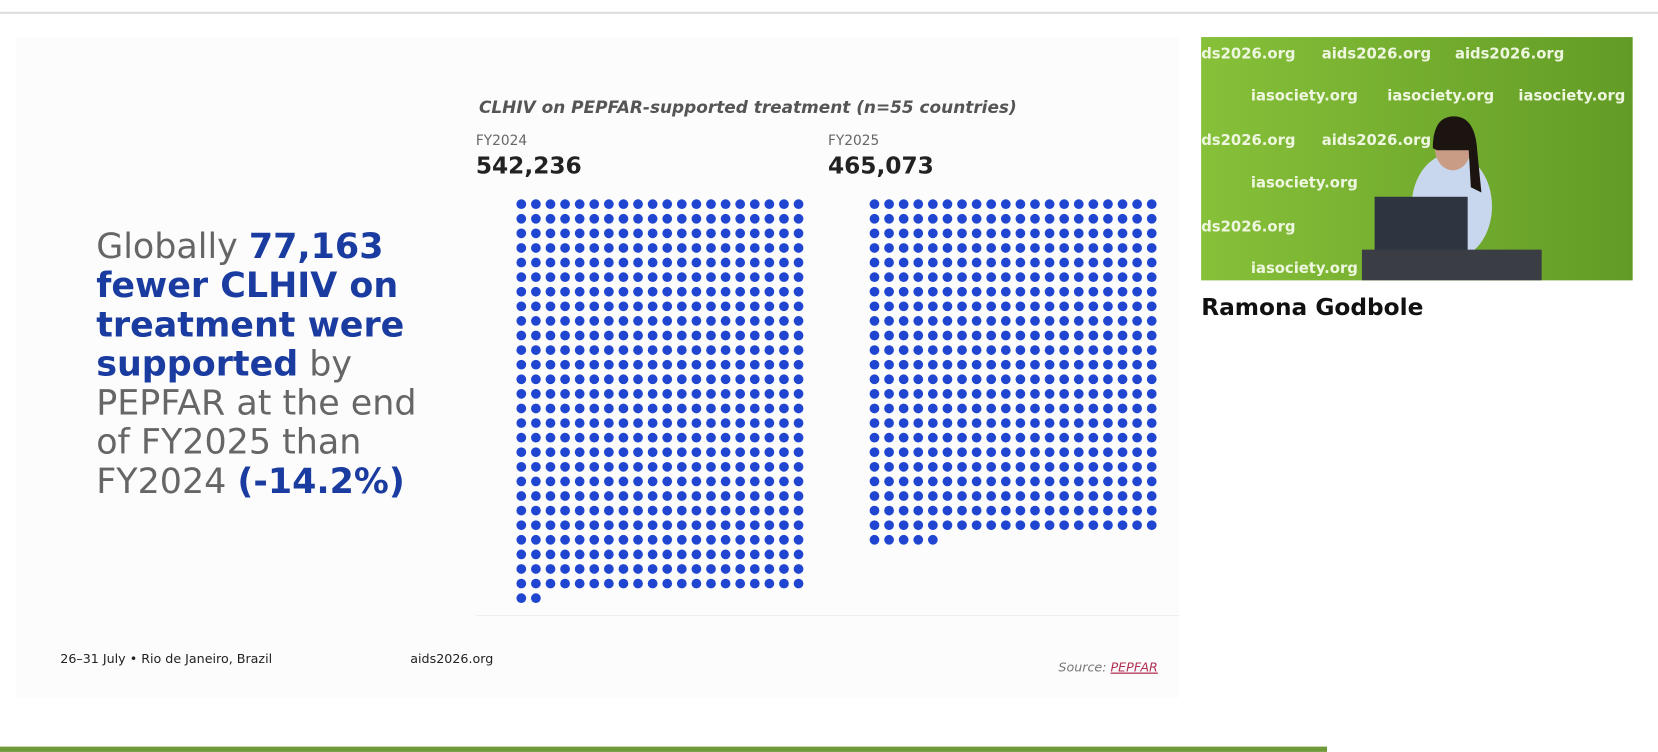  I want to click on headline-text: PEPFAR at the end, so click(256, 404).